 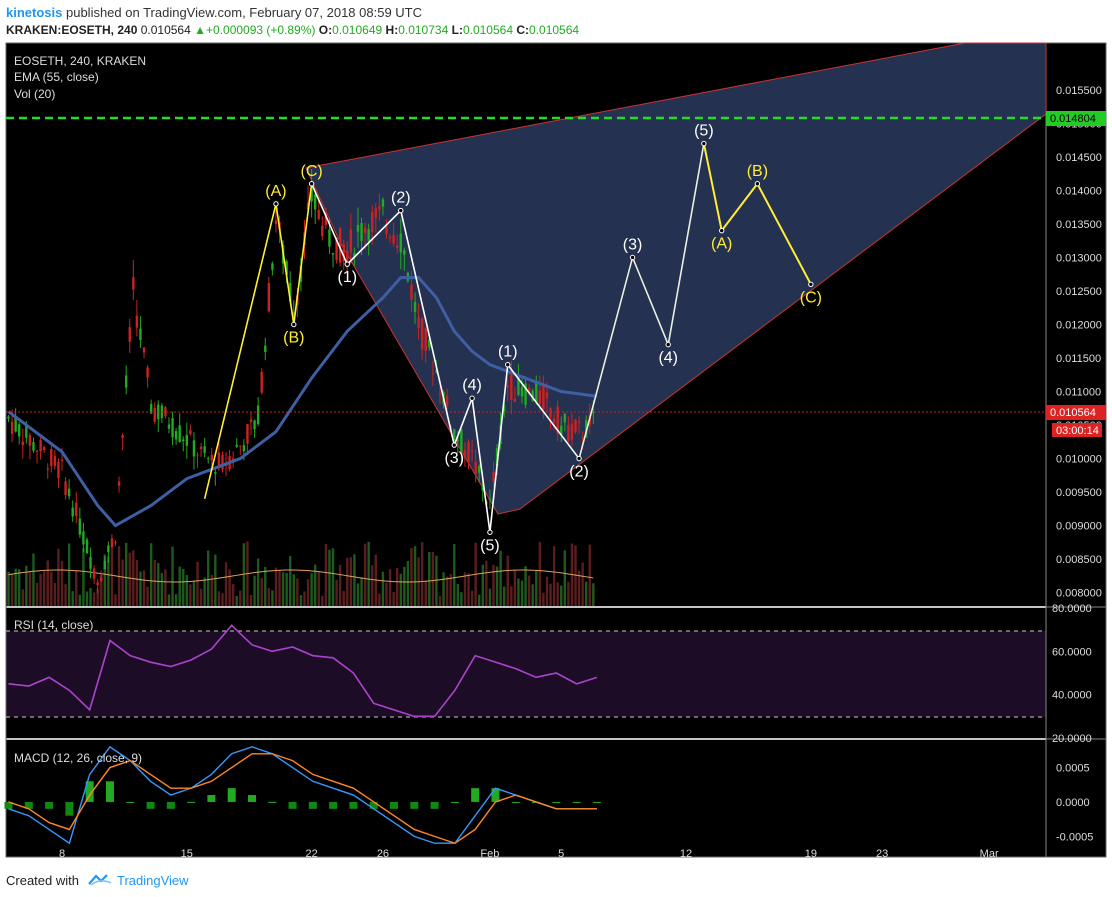 I want to click on footer: Created with TradingView, so click(x=556, y=879).